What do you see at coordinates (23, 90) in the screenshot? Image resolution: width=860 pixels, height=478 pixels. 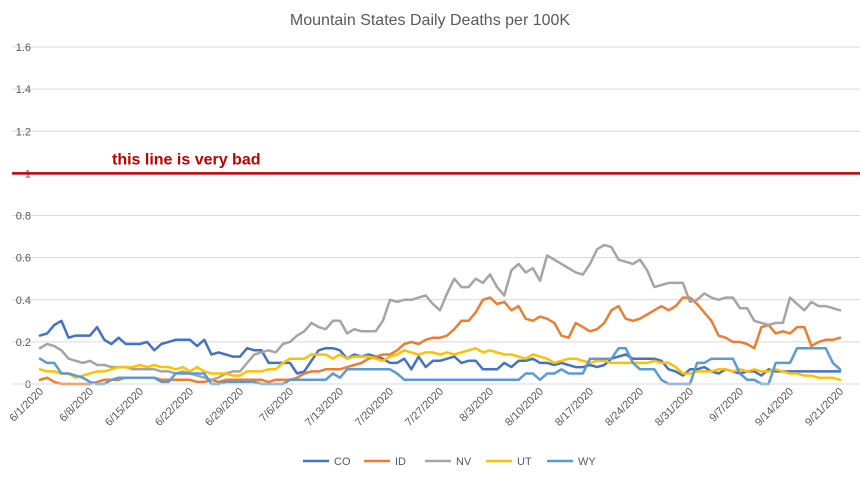 I see `y-tick-label: 1.4` at bounding box center [23, 90].